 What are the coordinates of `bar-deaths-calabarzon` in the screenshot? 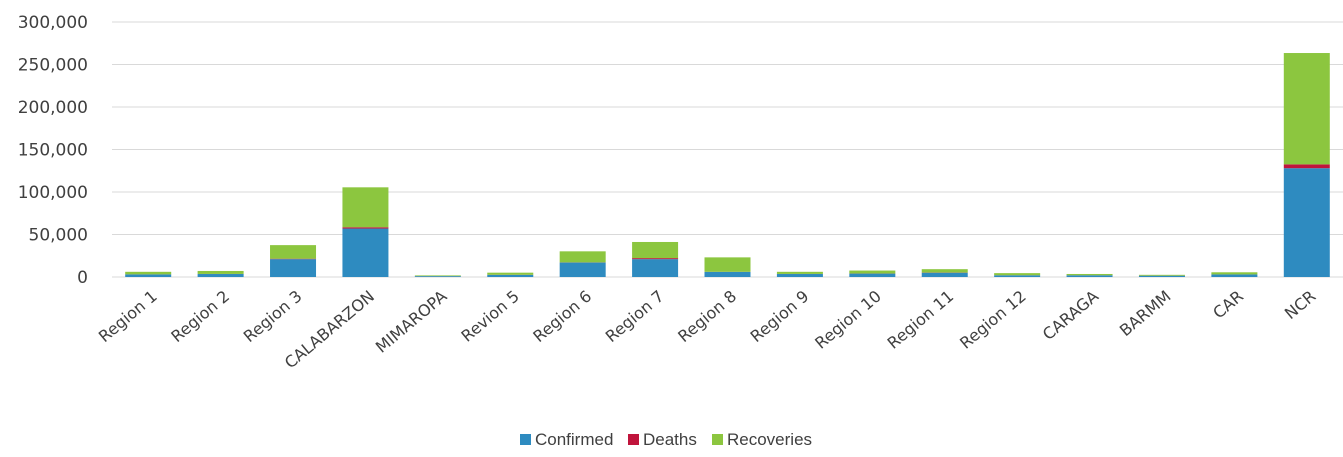 It's located at (365, 228).